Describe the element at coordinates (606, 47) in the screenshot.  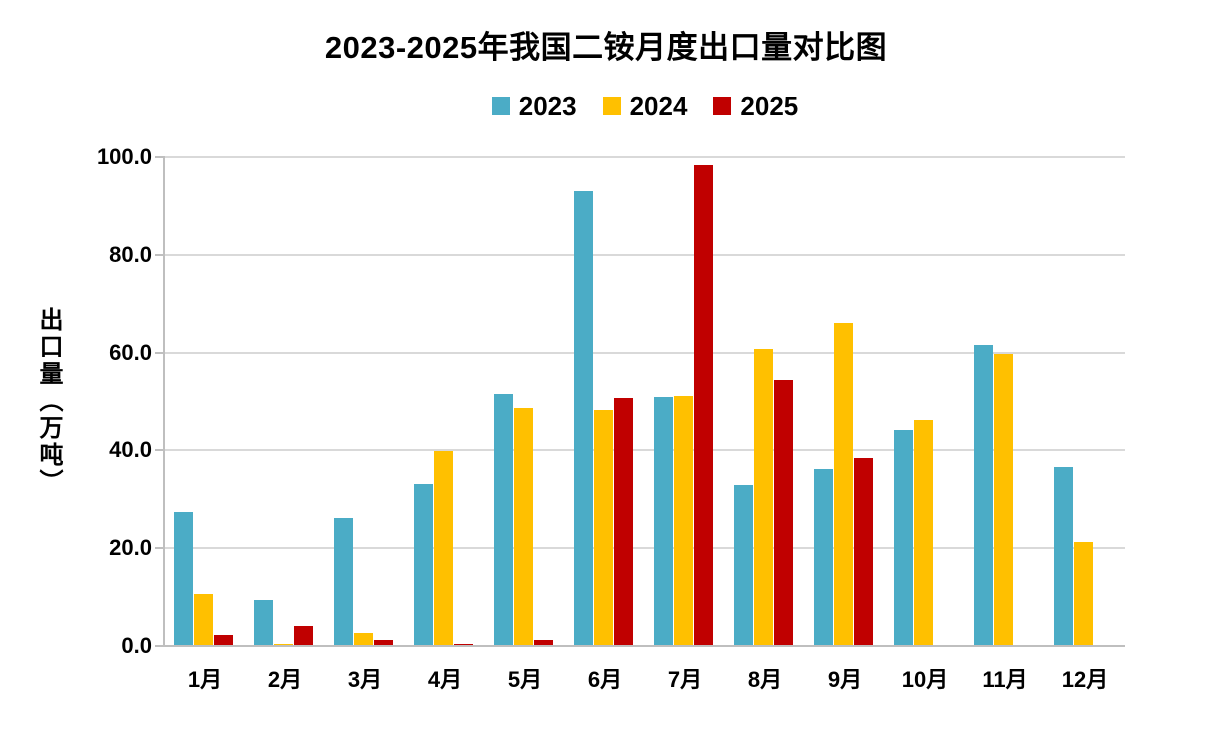
I see `chart-title: 2023-2025年我国二铵月度出口量对比图` at that location.